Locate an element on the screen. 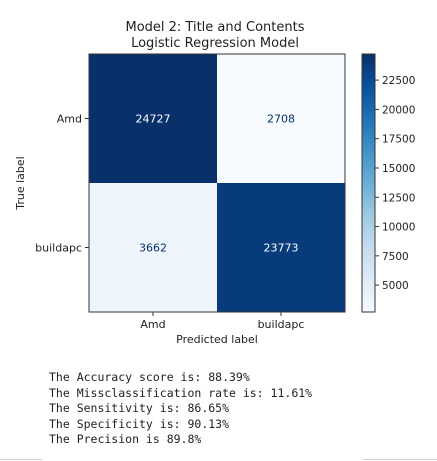 The width and height of the screenshot is (437, 461). colorbar-tick-label-6: 20000 is located at coordinates (398, 110).